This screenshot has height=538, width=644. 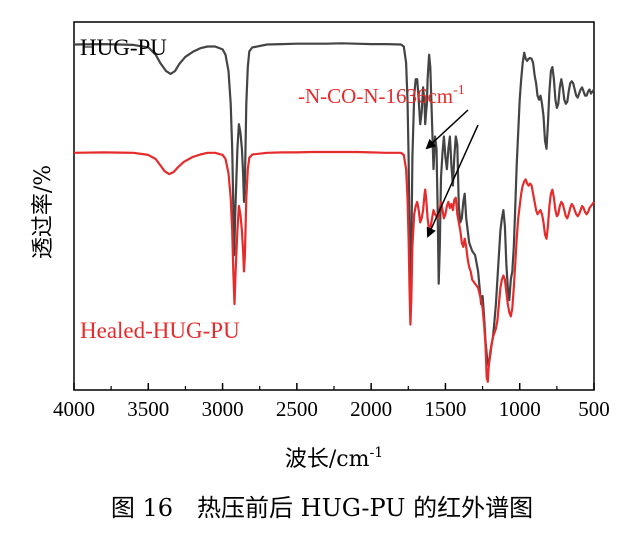 I want to click on x-tick-label-2500: 2500, so click(x=297, y=409).